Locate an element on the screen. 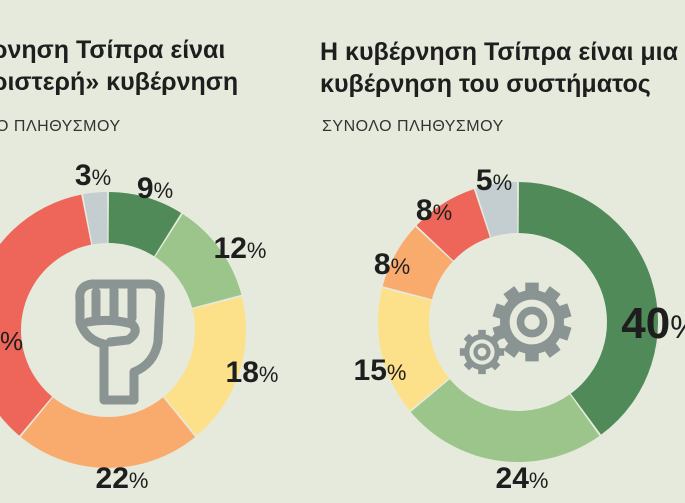  right-label-2: 24% is located at coordinates (522, 478).